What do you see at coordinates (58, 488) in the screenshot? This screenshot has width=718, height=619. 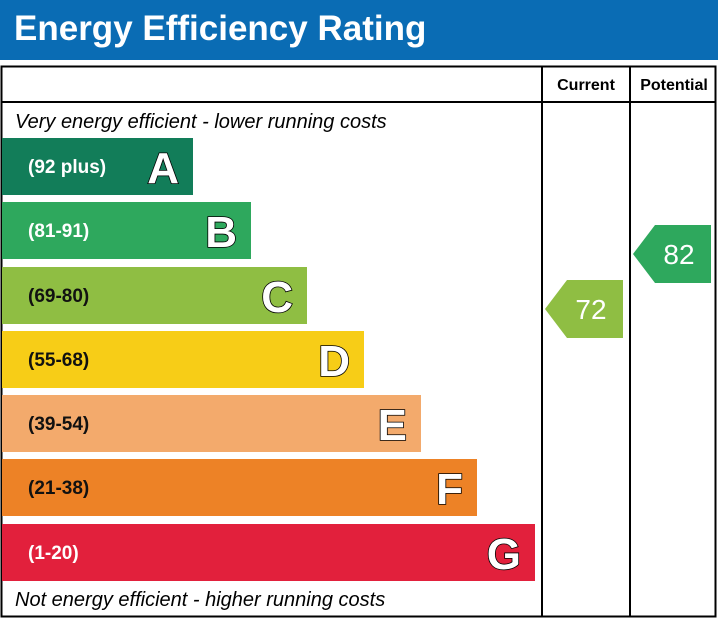 I see `band-range-label: (21-38)` at bounding box center [58, 488].